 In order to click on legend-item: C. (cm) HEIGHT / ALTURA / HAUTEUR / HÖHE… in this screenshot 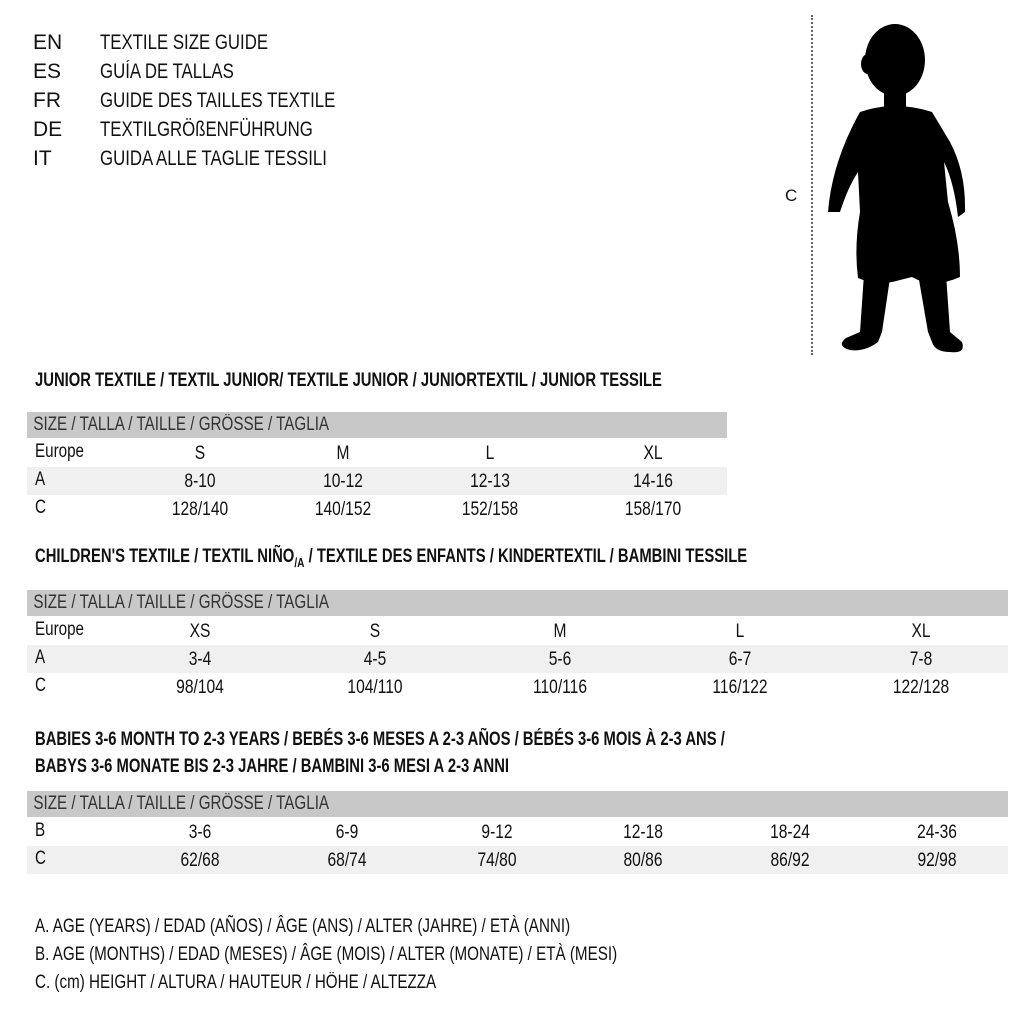, I will do `click(236, 982)`.